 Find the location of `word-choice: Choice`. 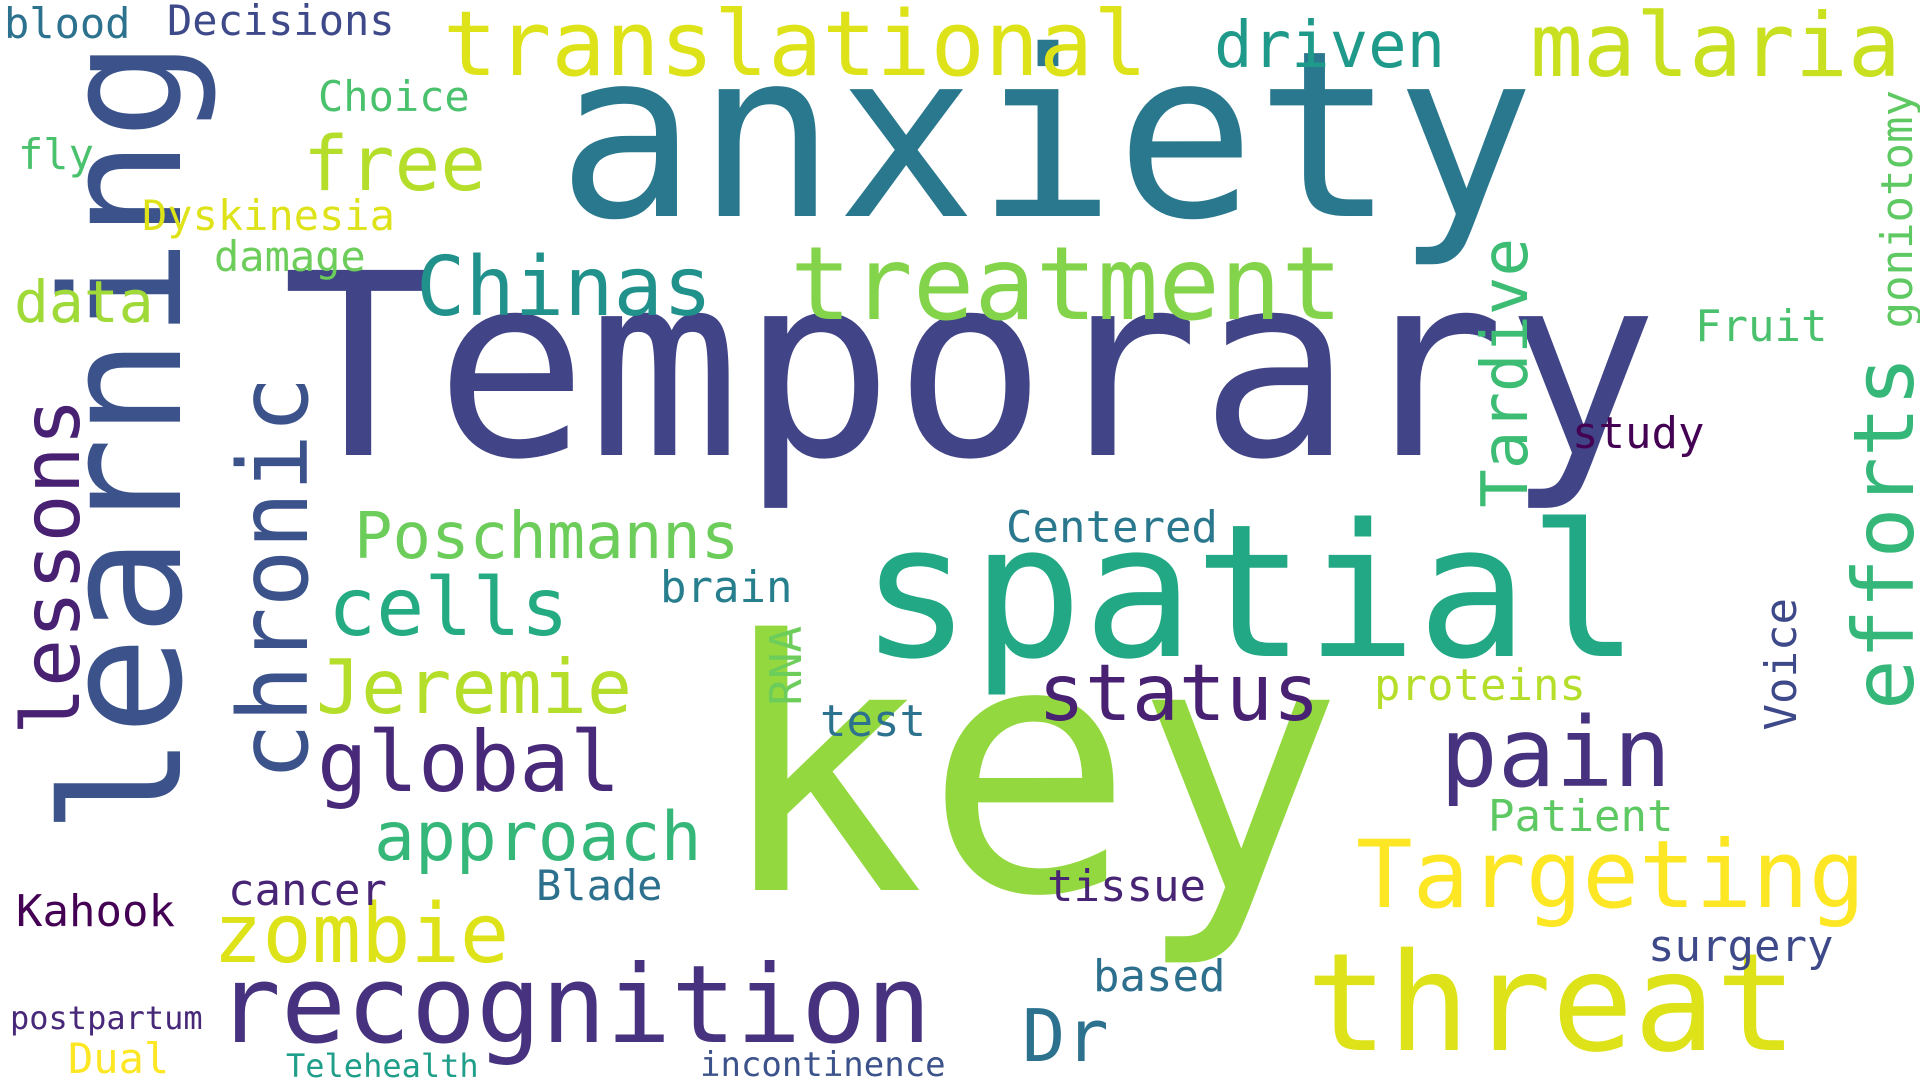

word-choice: Choice is located at coordinates (394, 96).